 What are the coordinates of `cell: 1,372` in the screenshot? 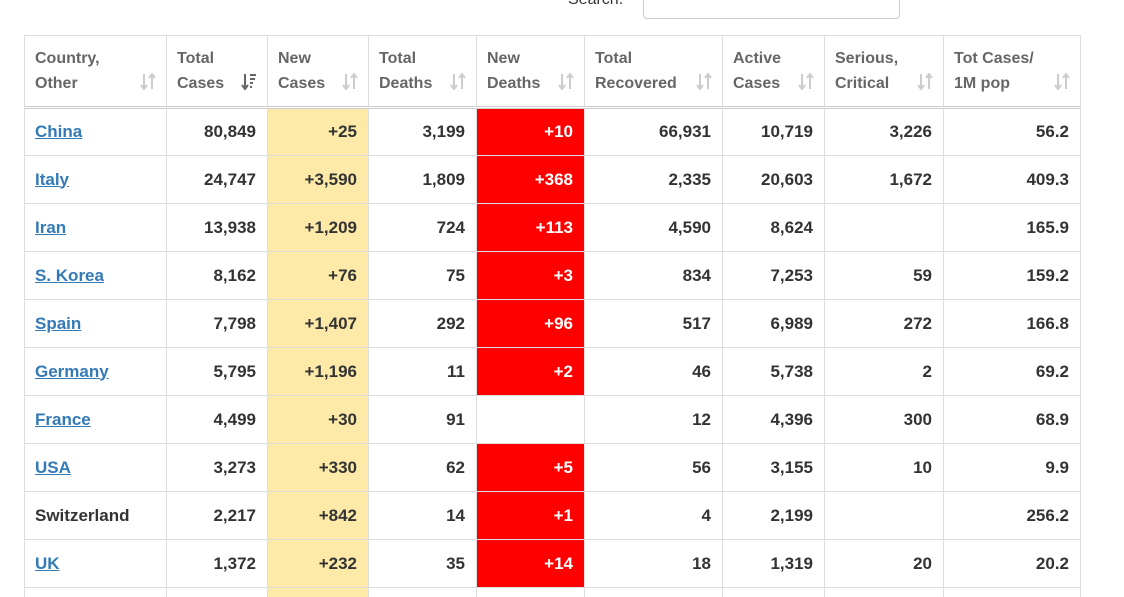 It's located at (217, 563).